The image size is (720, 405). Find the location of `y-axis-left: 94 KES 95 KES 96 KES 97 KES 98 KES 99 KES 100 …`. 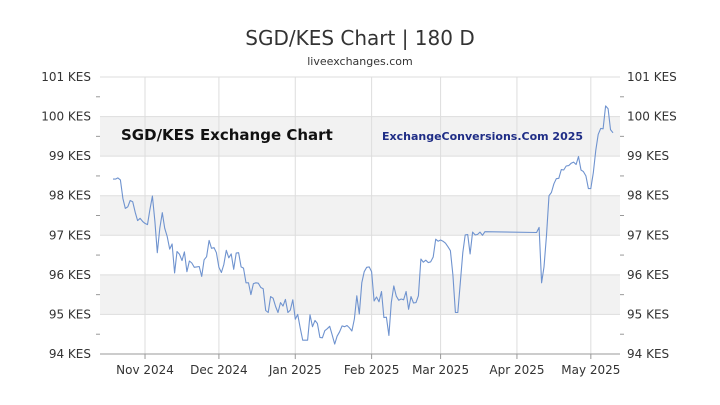

y-axis-left: 94 KES 95 KES 96 KES 97 KES 98 KES 99 KES 100 … is located at coordinates (66, 215).